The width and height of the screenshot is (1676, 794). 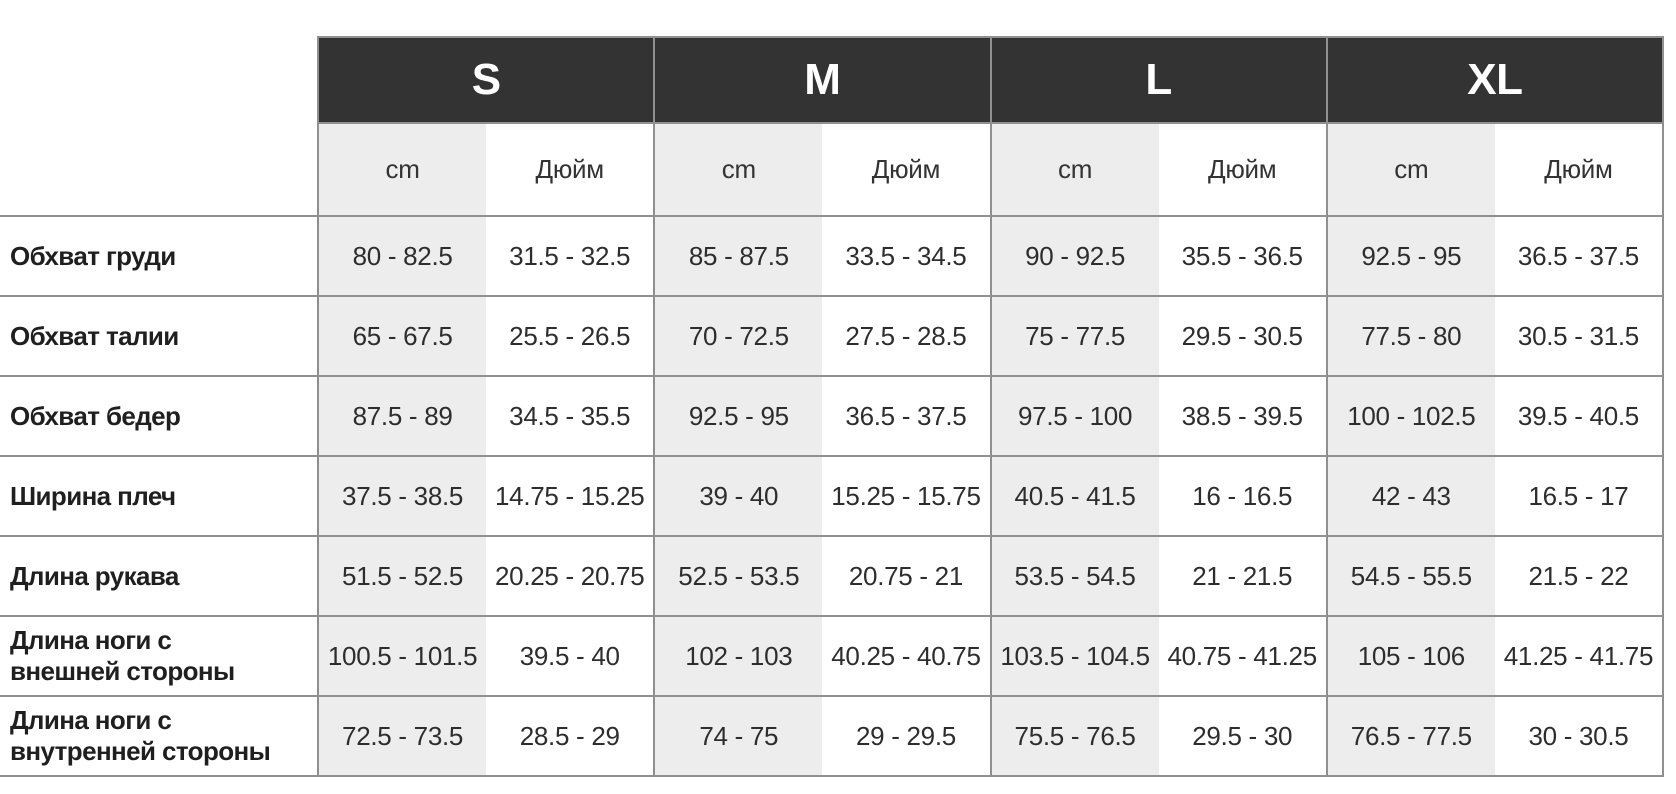 I want to click on value-cell: 100.5 - 101.5, so click(x=401, y=655).